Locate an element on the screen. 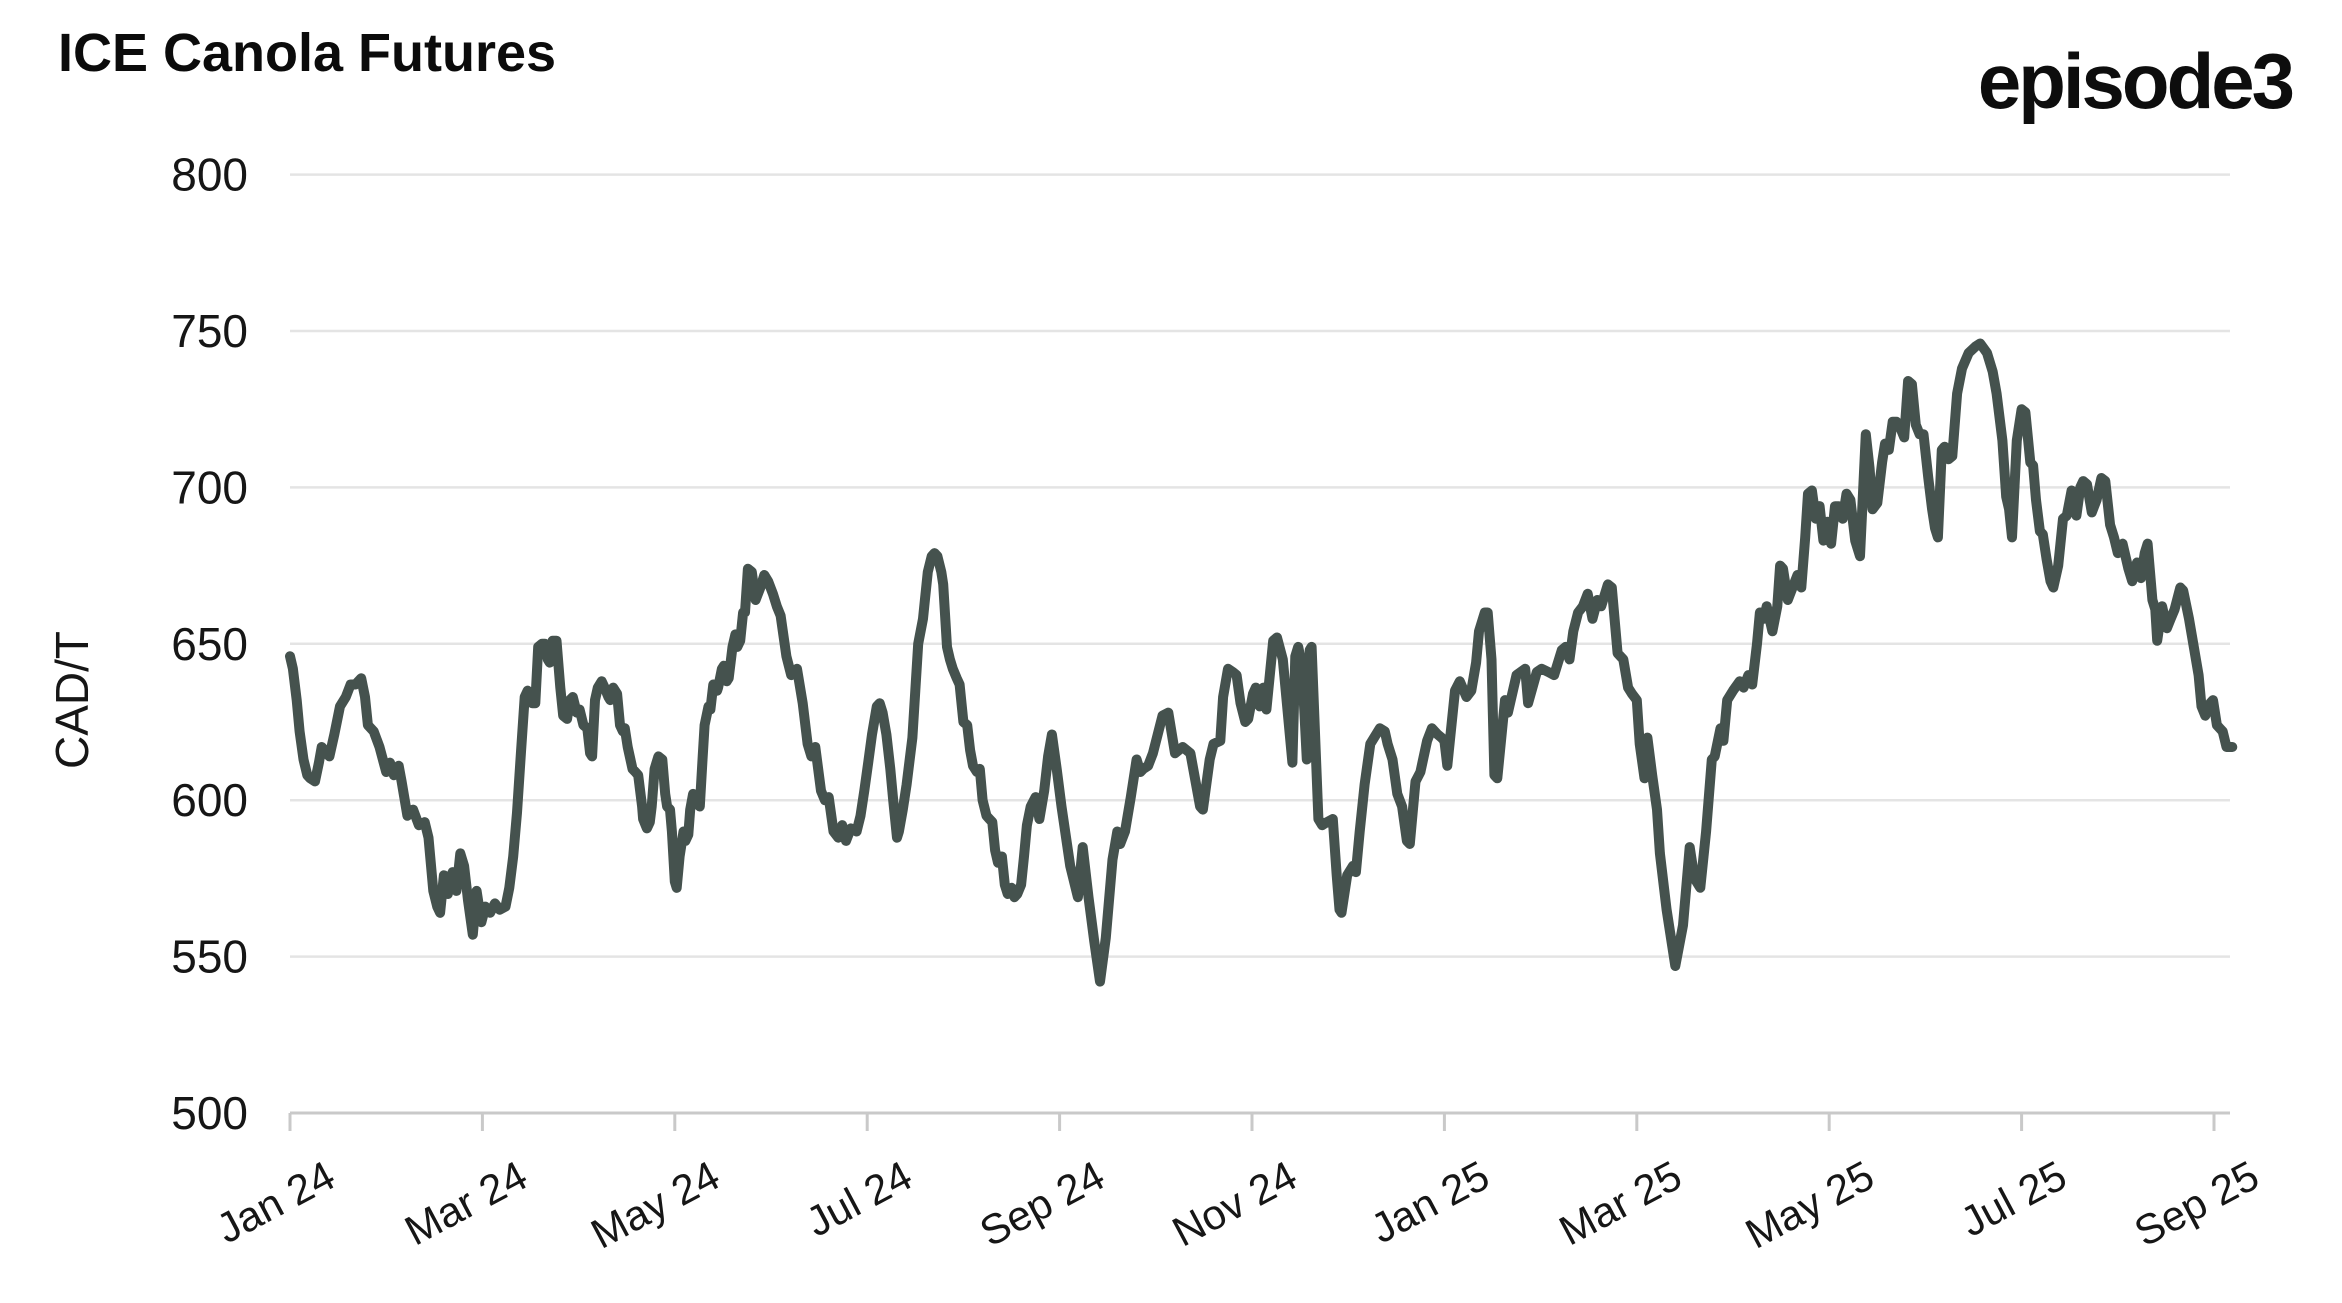  xtick-label-sep-25: Sep 25 is located at coordinates (2197, 1203).